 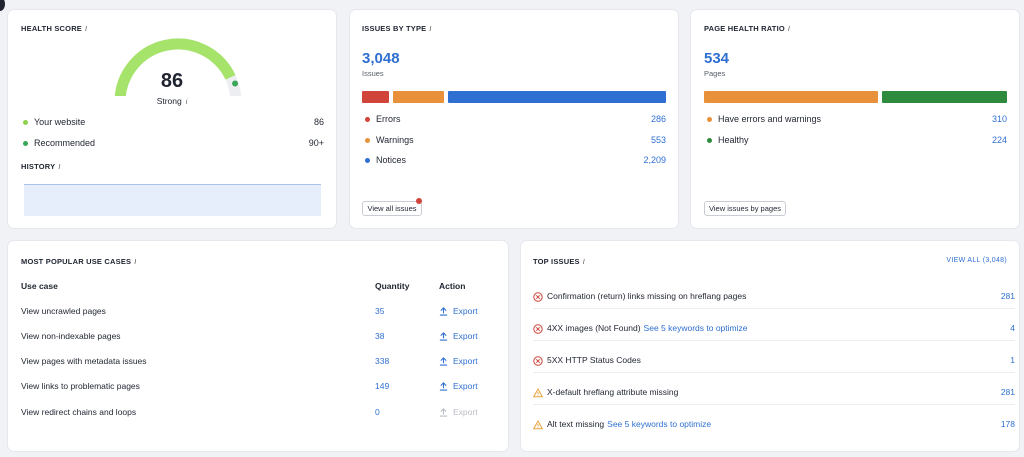 I want to click on use-case-quantity: 338, so click(x=382, y=361).